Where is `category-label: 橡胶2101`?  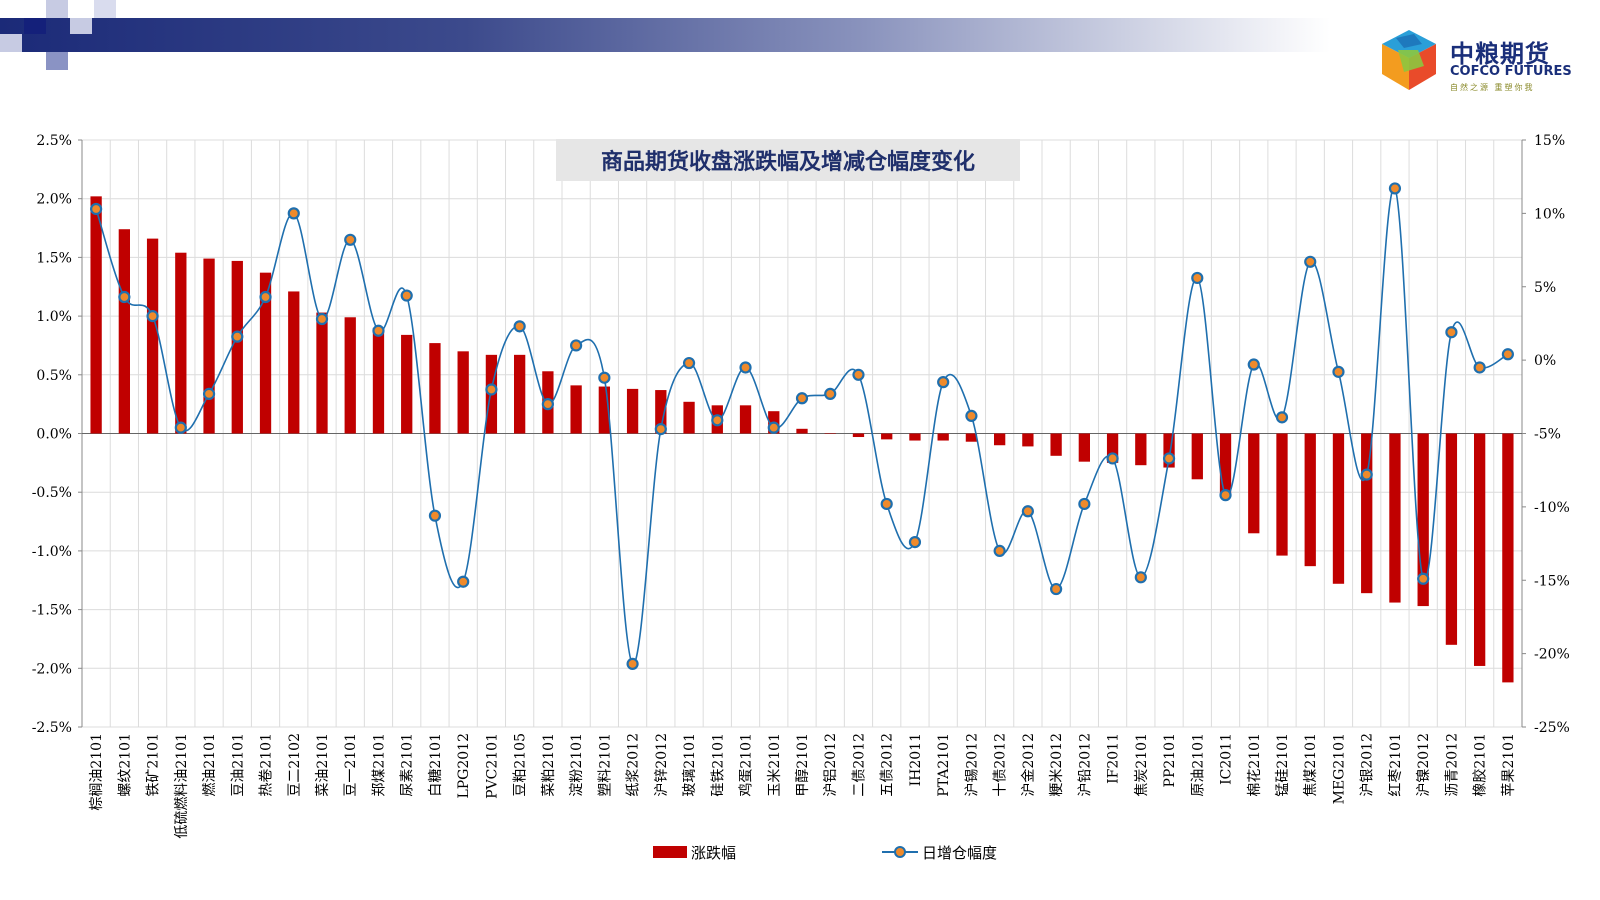
category-label: 橡胶2101 is located at coordinates (1480, 765).